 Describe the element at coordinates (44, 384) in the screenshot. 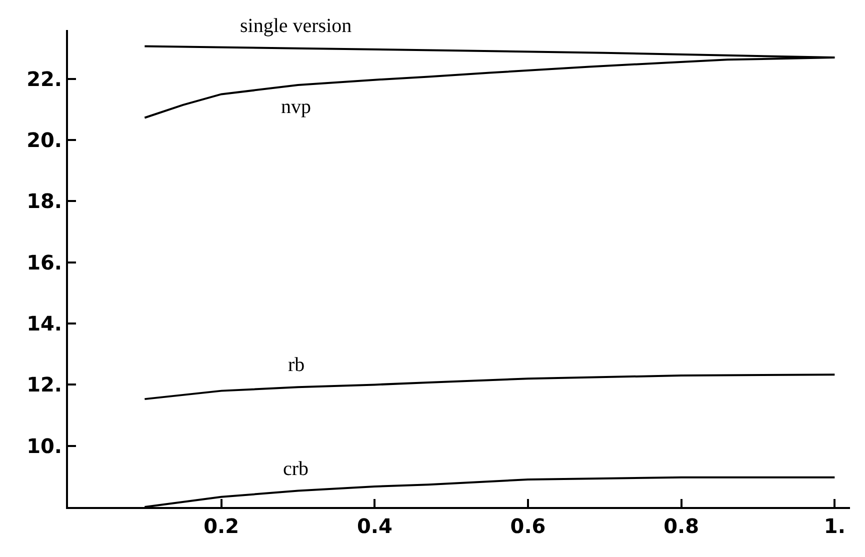

I see `y-tick-label: 12.` at that location.